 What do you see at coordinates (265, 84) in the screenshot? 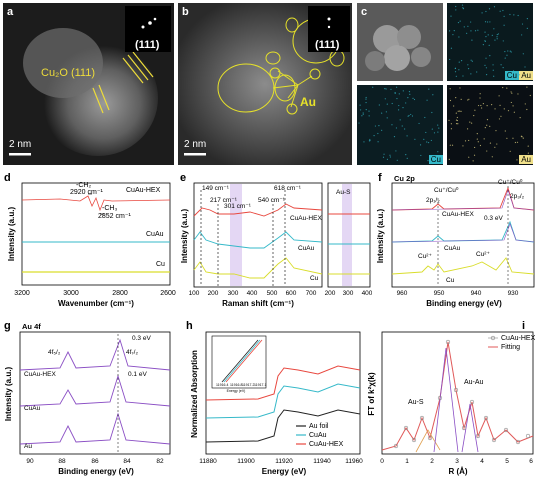
I see `panel-b-image` at bounding box center [265, 84].